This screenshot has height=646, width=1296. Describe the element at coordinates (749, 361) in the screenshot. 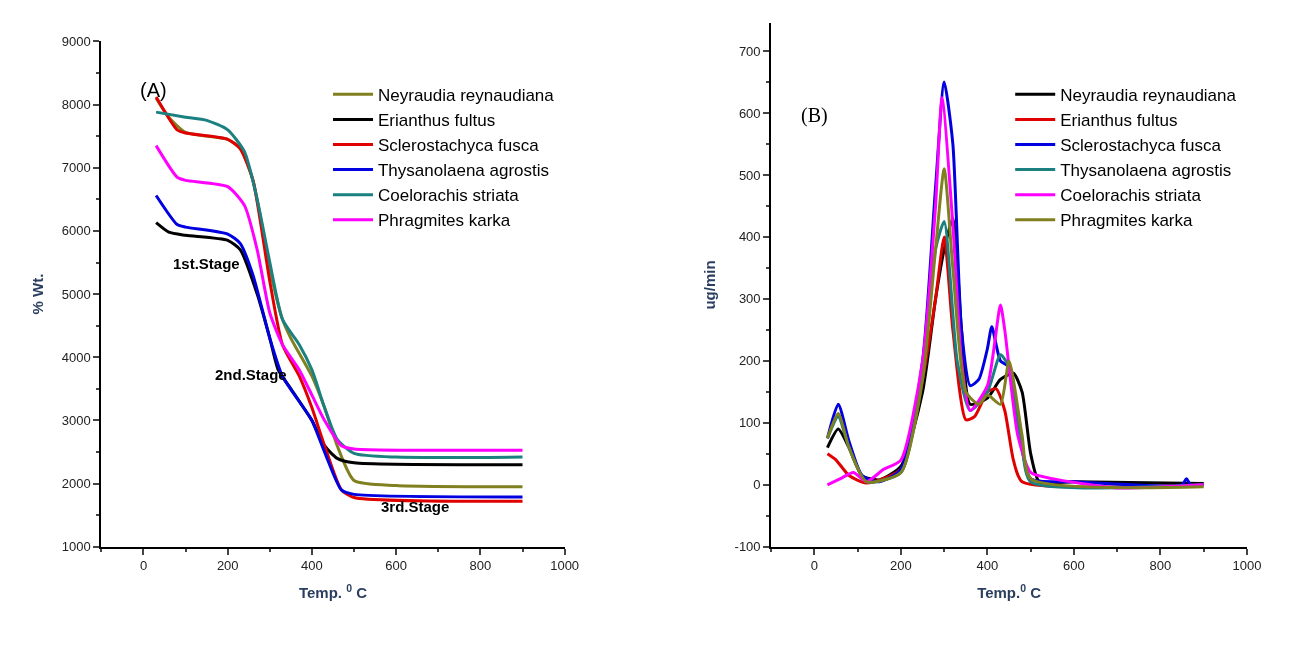

I see `y-tick-label: 200` at that location.